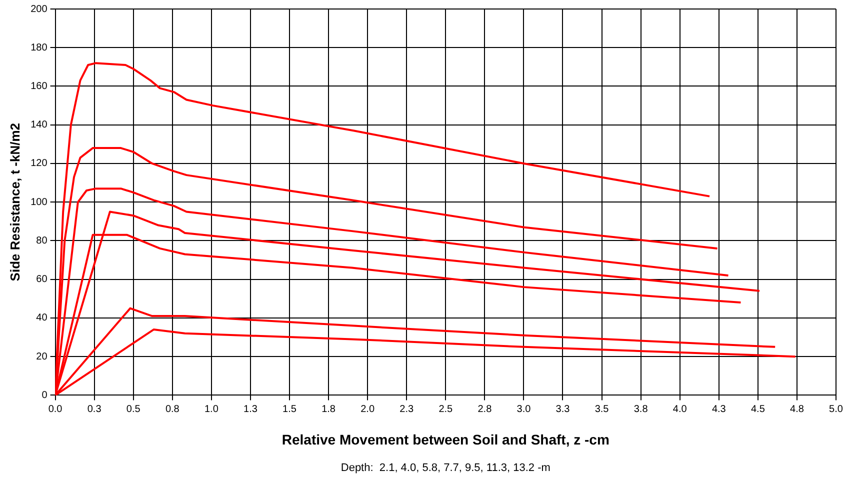  Describe the element at coordinates (446, 409) in the screenshot. I see `x-tick-label: 2.5` at that location.